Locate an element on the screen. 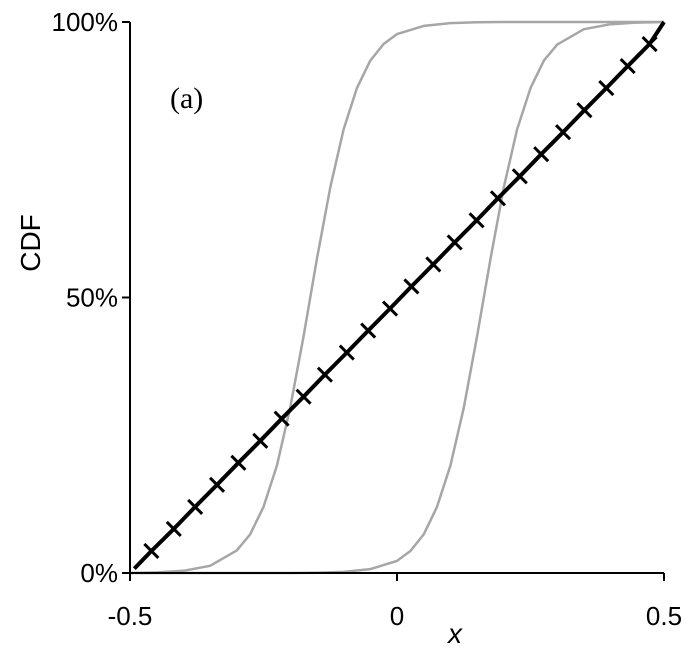  y-tick-label: 50% is located at coordinates (92, 298).